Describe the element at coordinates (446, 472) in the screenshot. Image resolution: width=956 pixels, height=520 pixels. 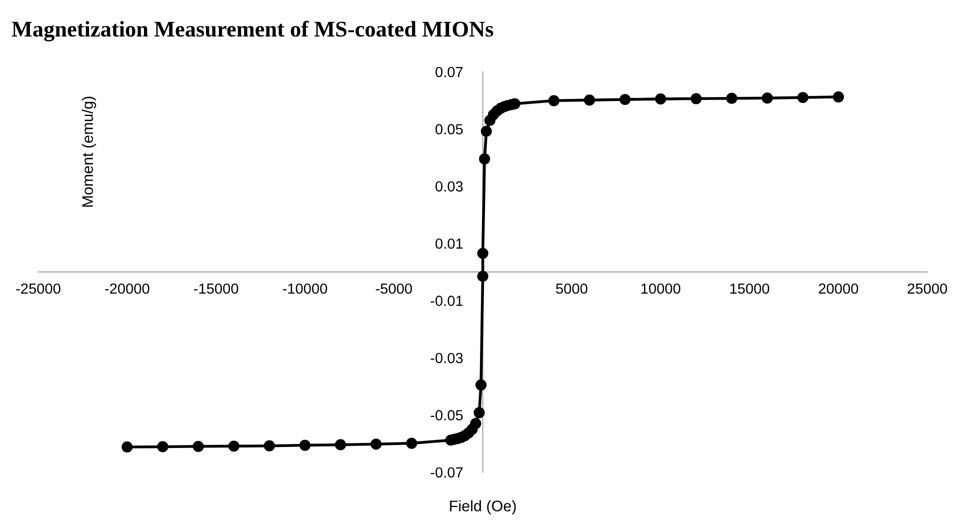
I see `y-tick-label: -0.07` at that location.